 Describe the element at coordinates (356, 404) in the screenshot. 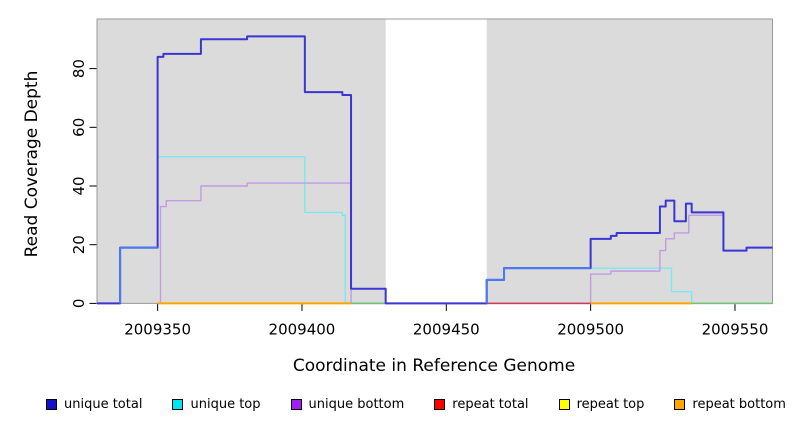

I see `legend-item-label: unique bottom` at that location.